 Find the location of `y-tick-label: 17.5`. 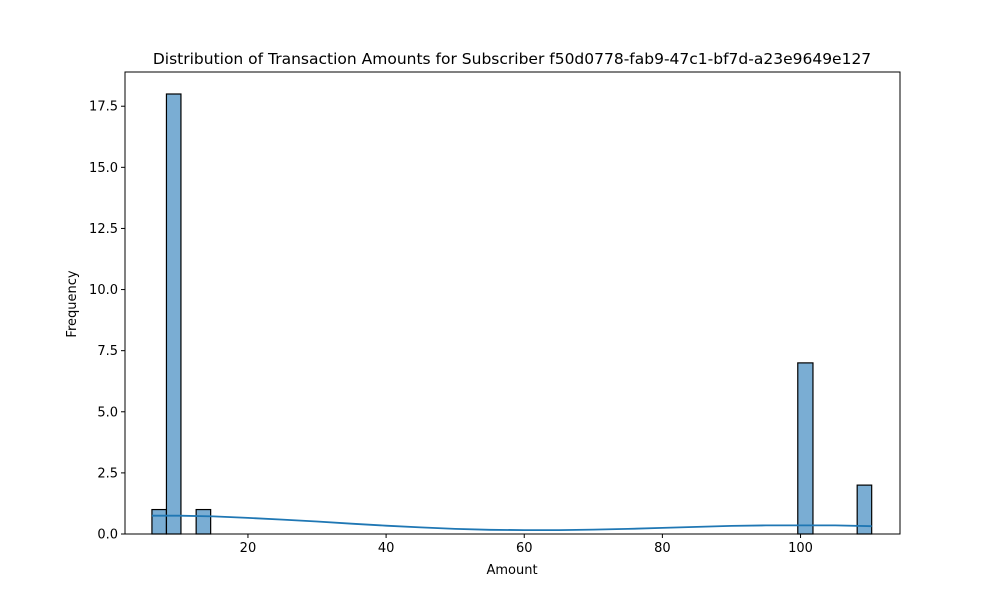

y-tick-label: 17.5 is located at coordinates (103, 107).